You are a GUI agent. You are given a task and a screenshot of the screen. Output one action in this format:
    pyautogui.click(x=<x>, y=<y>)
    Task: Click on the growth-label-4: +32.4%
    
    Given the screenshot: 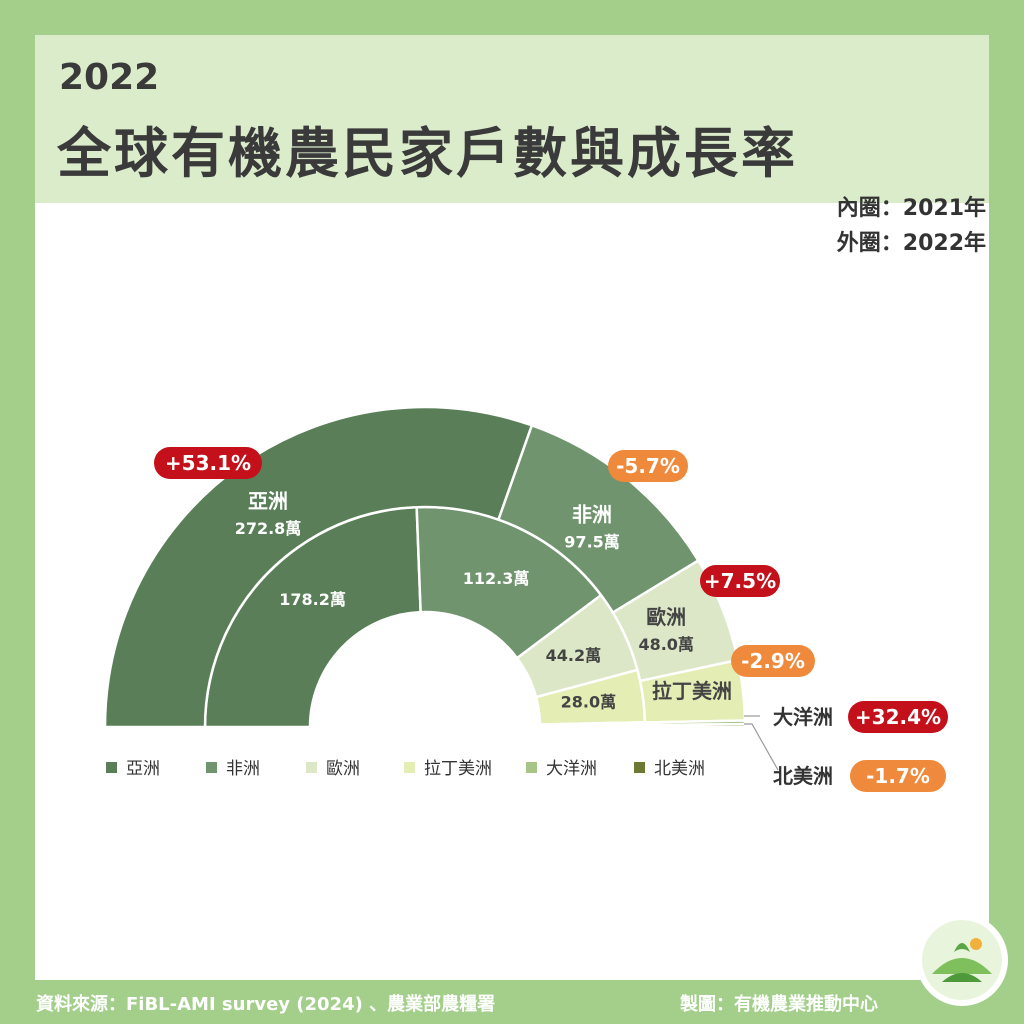 What is the action you would take?
    pyautogui.click(x=898, y=717)
    